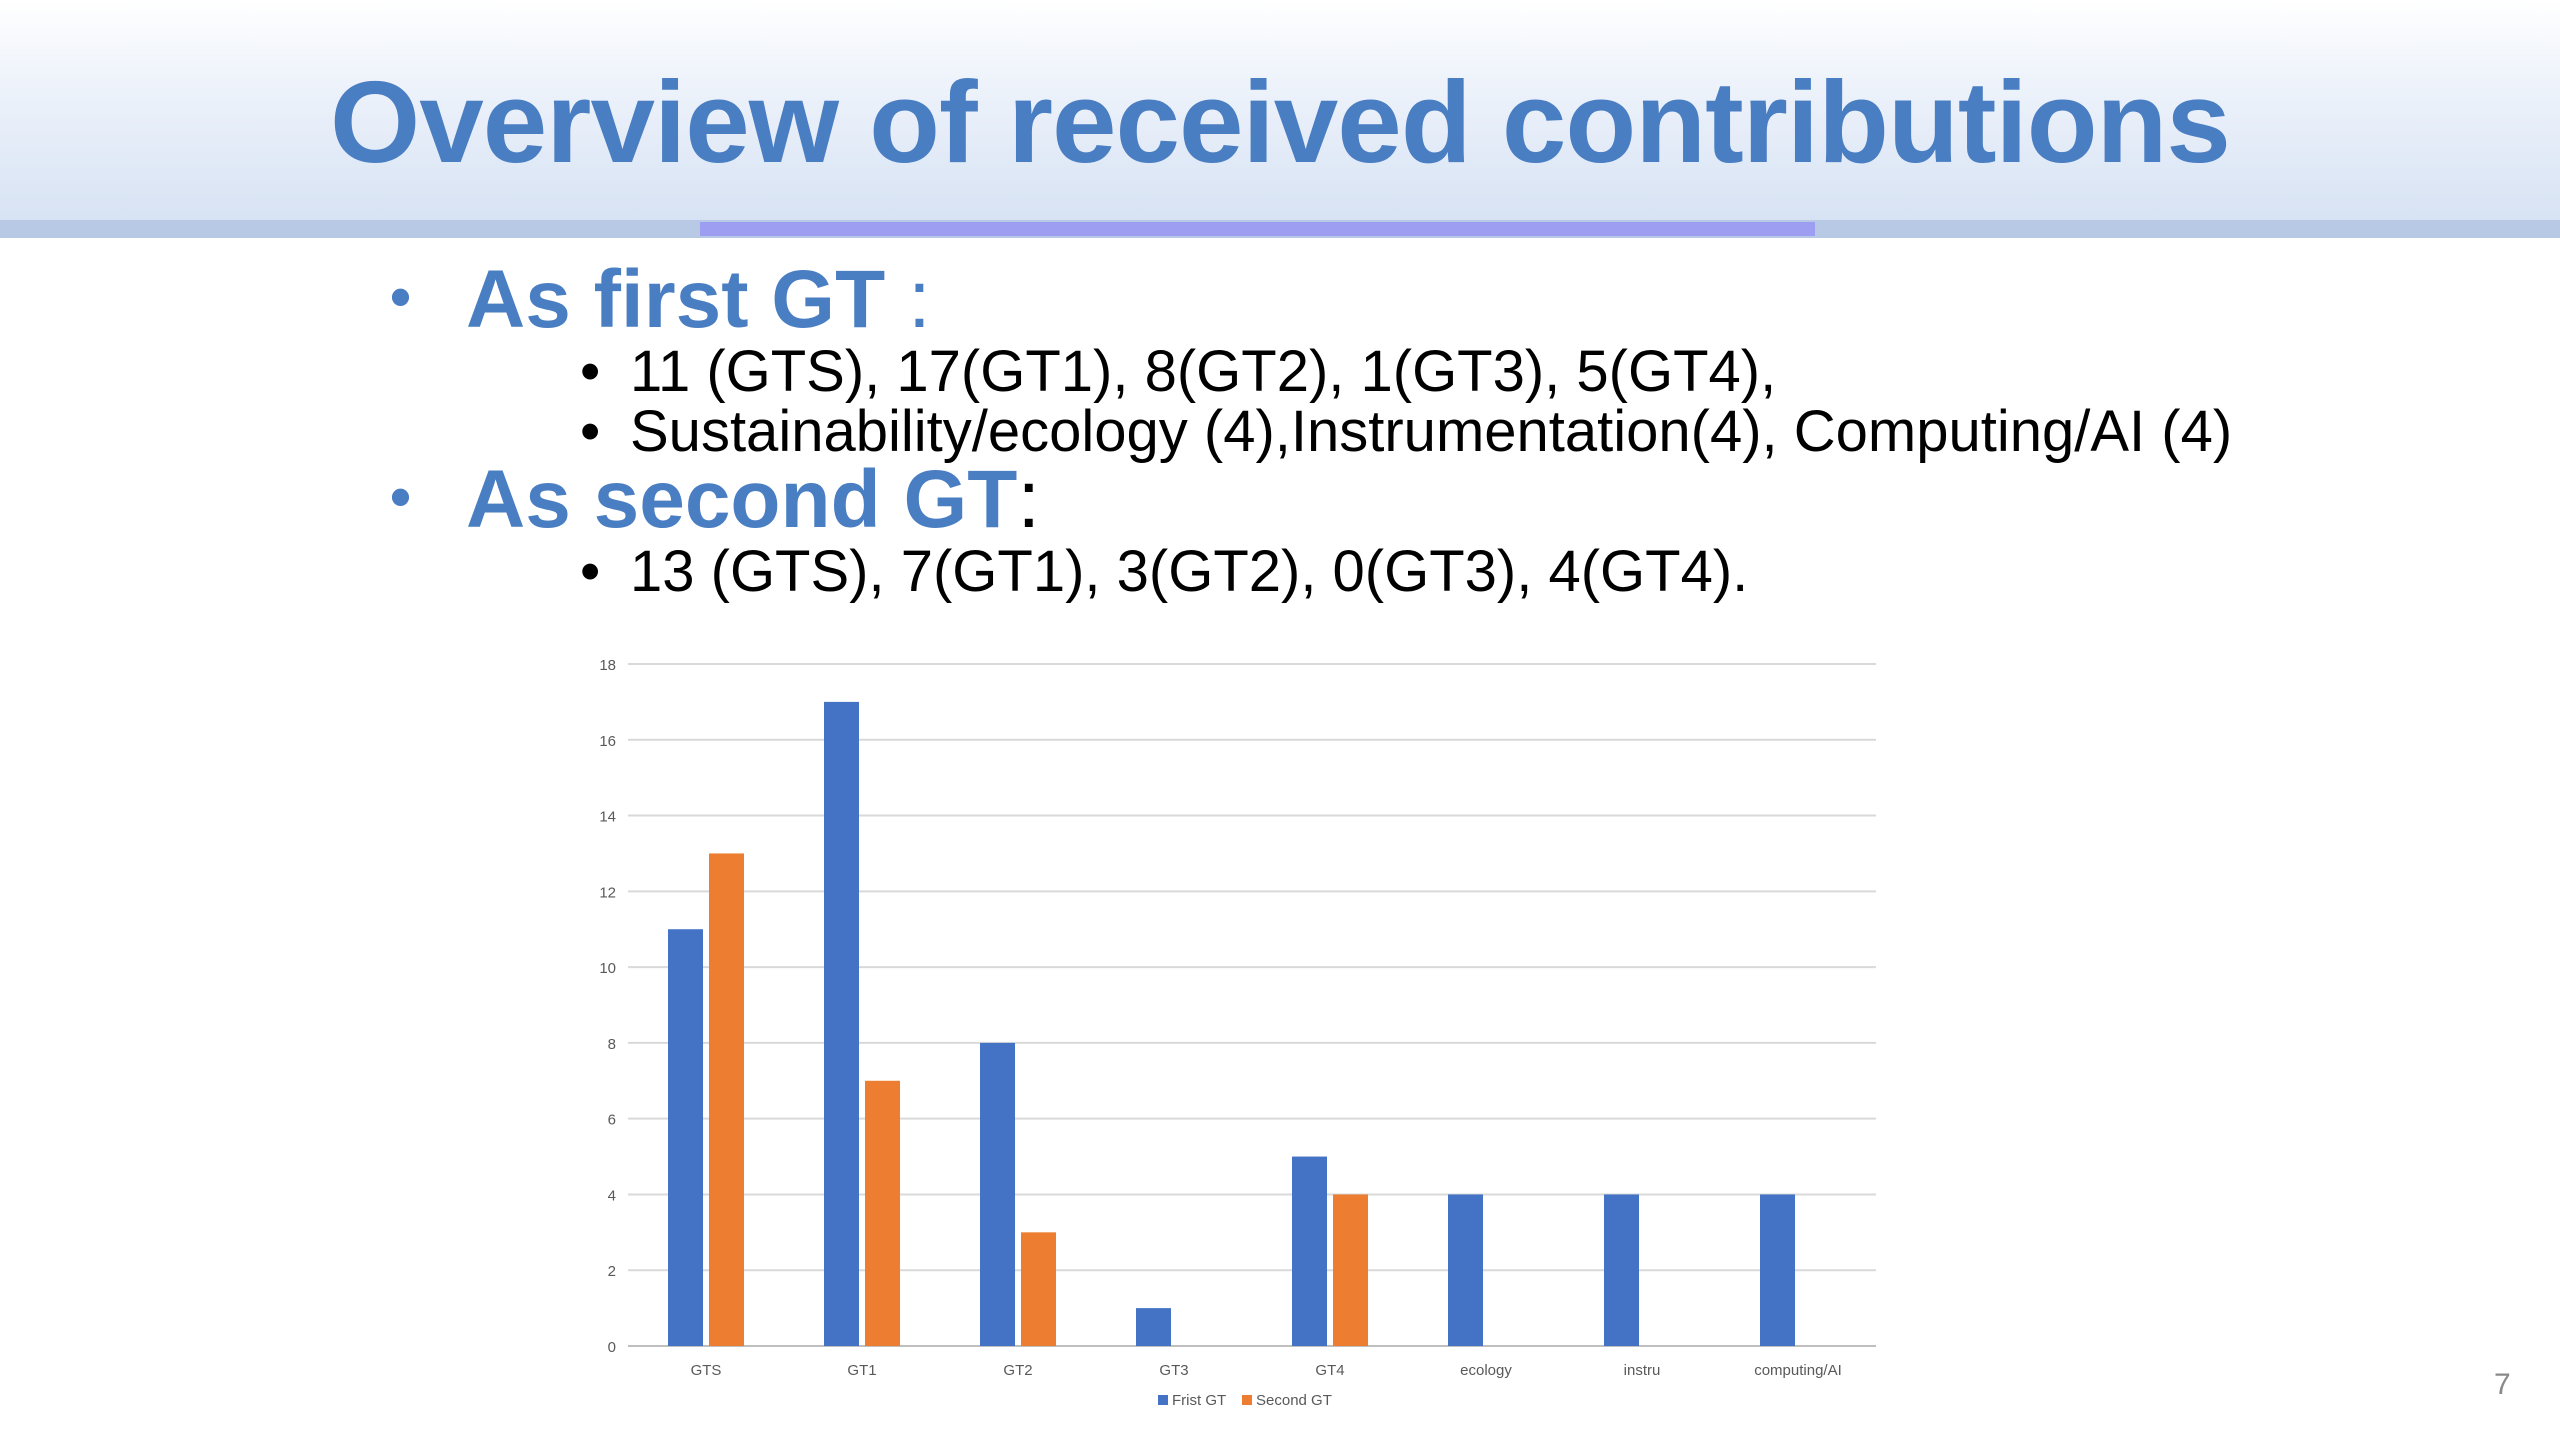 Image resolution: width=2560 pixels, height=1440 pixels. What do you see at coordinates (685, 1137) in the screenshot?
I see `bar-first-gt-gts` at bounding box center [685, 1137].